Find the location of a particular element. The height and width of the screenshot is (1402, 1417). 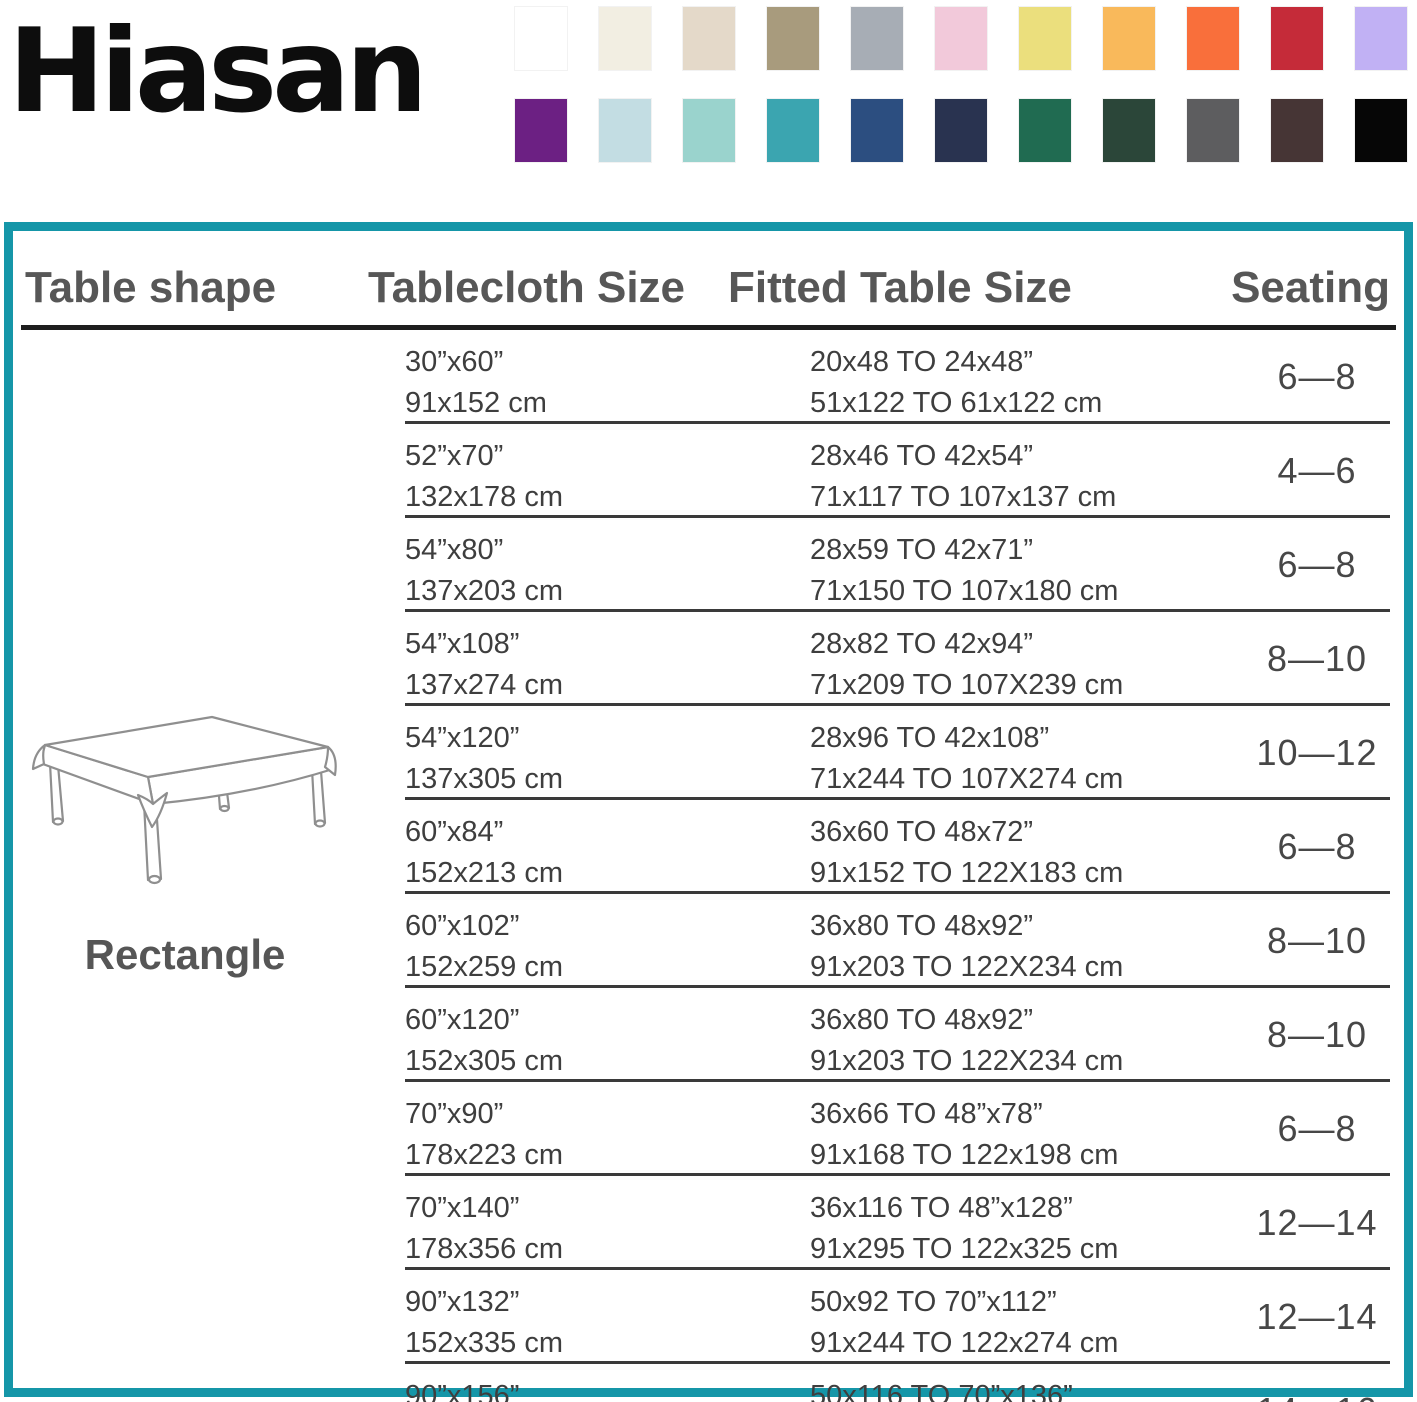

swatch-ivory is located at coordinates (625, 38).